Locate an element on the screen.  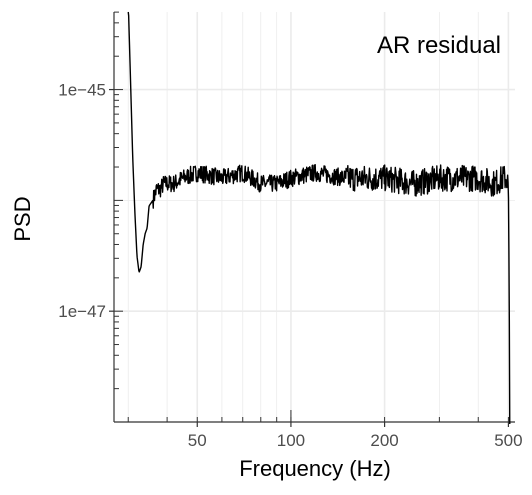
x-axis-title: Frequency (Hz) is located at coordinates (315, 468).